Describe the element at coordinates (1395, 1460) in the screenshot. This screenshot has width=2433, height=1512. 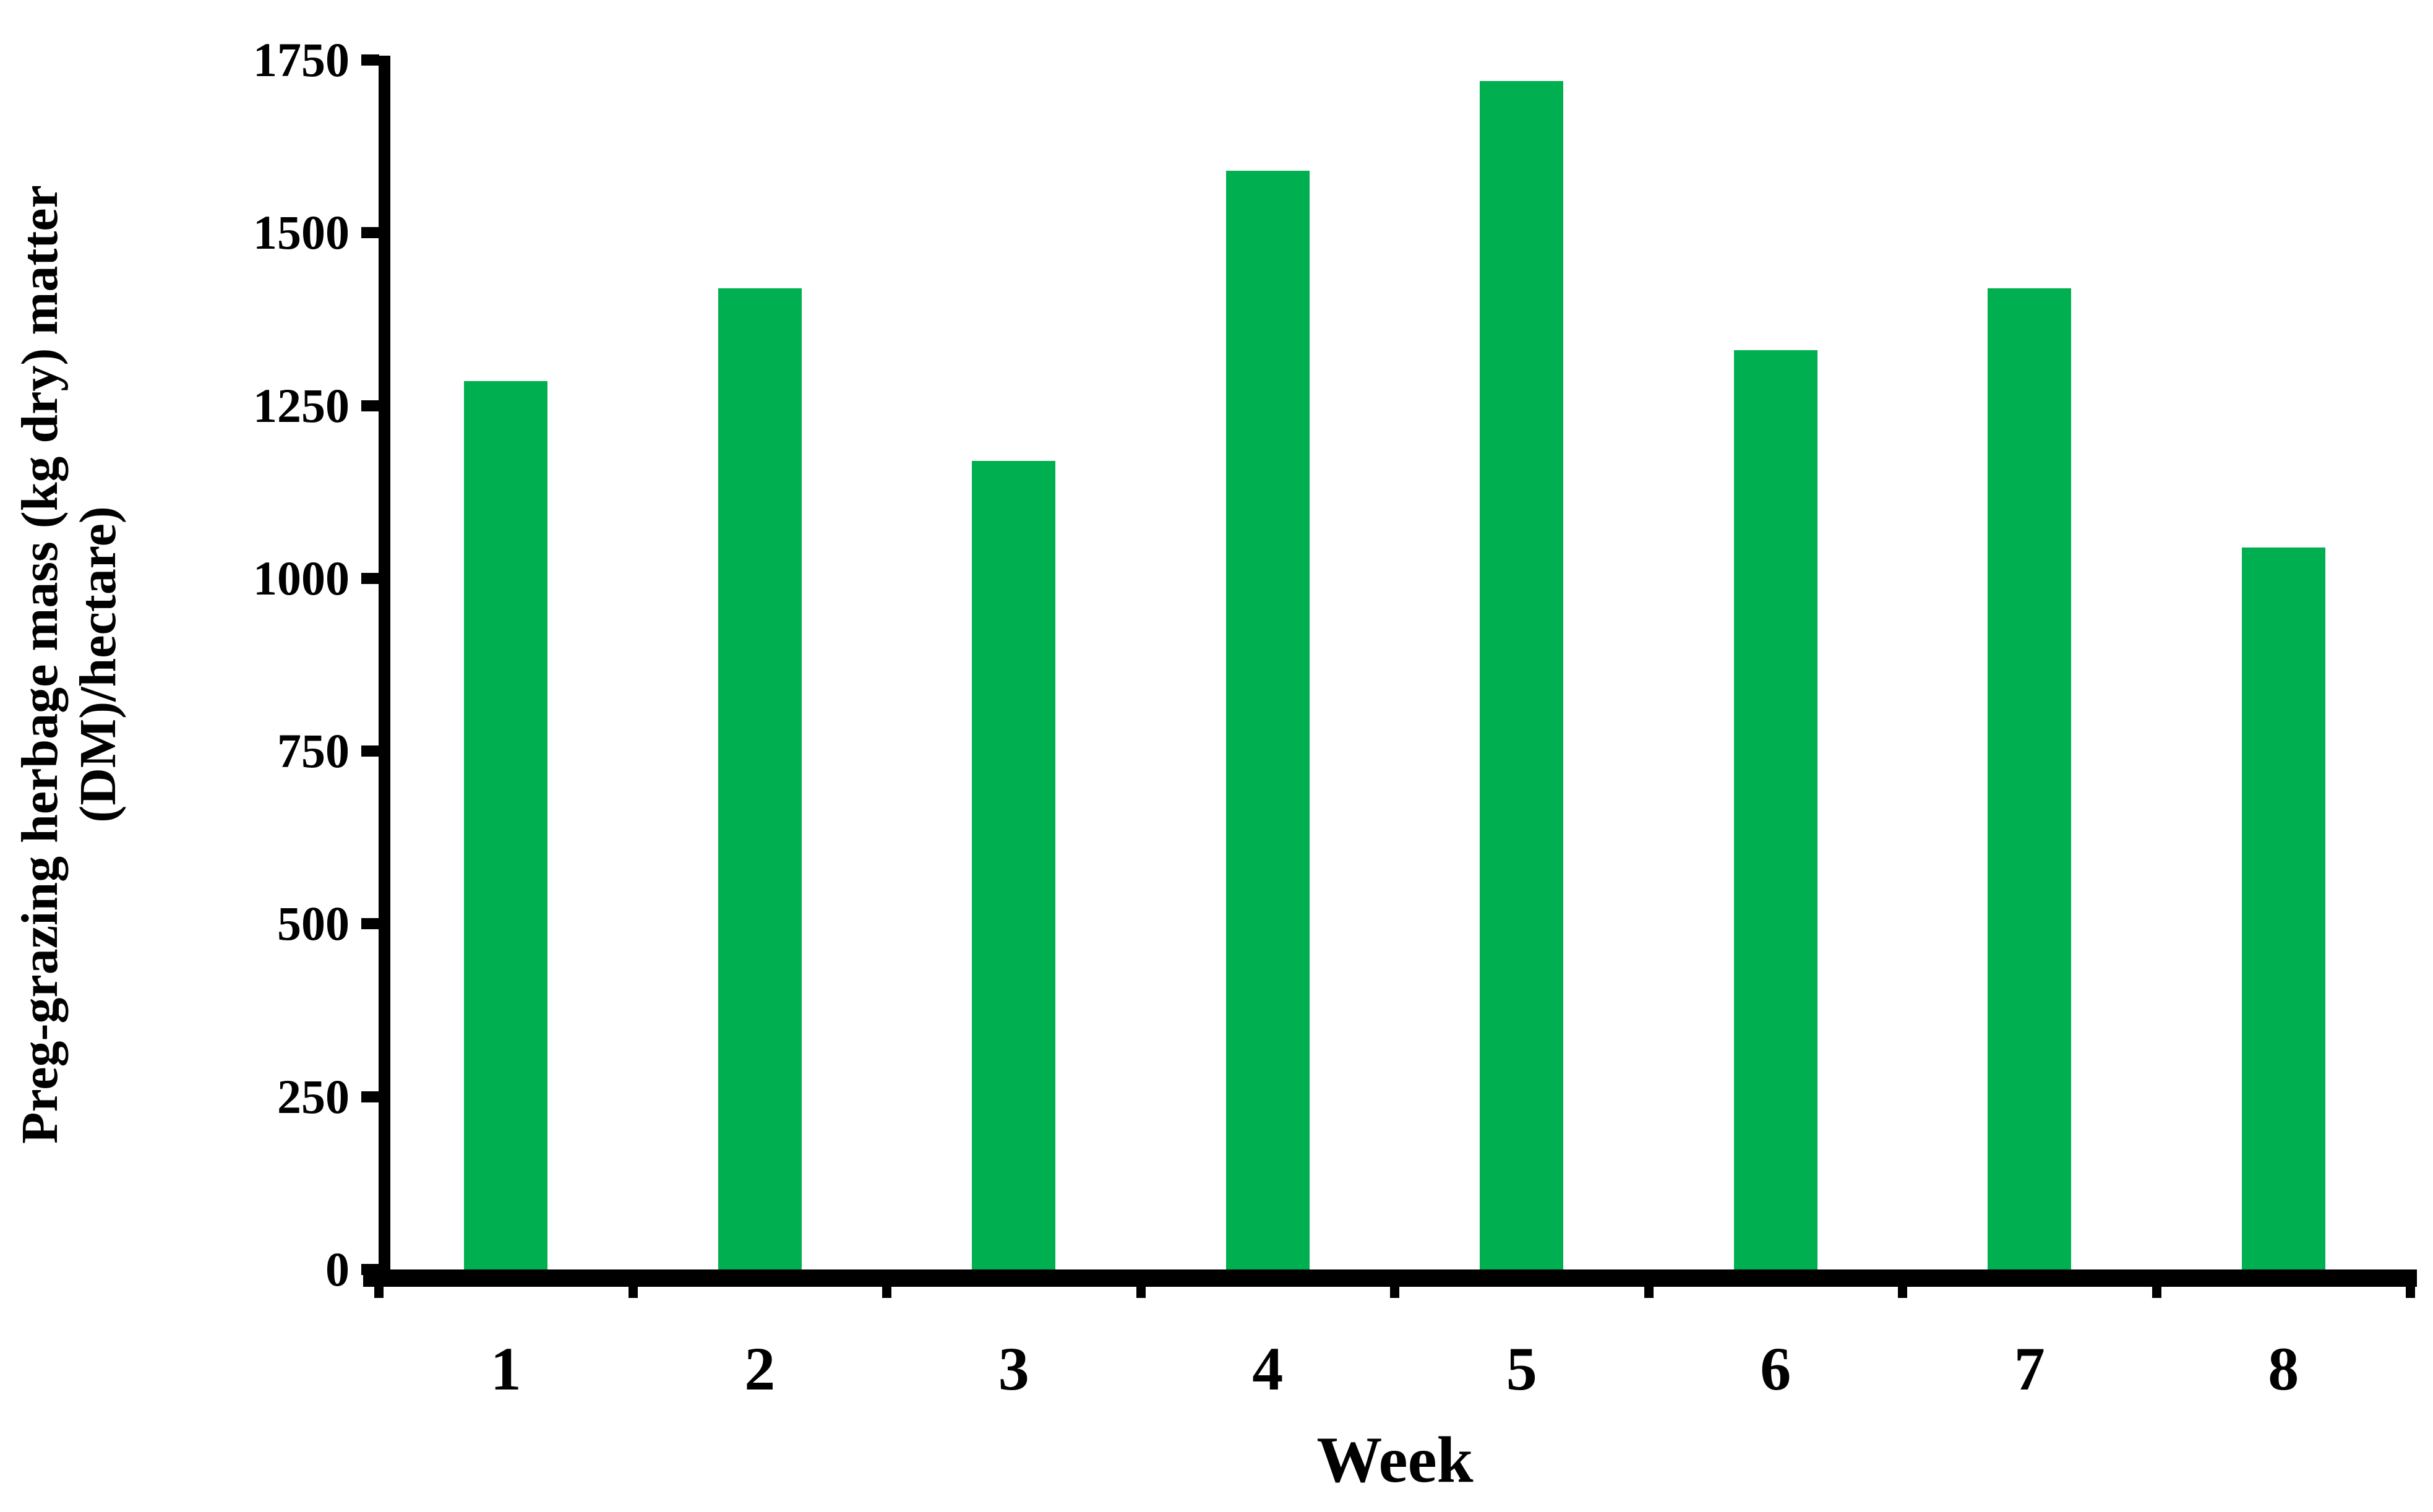
I see `x-axis-title: Week` at that location.